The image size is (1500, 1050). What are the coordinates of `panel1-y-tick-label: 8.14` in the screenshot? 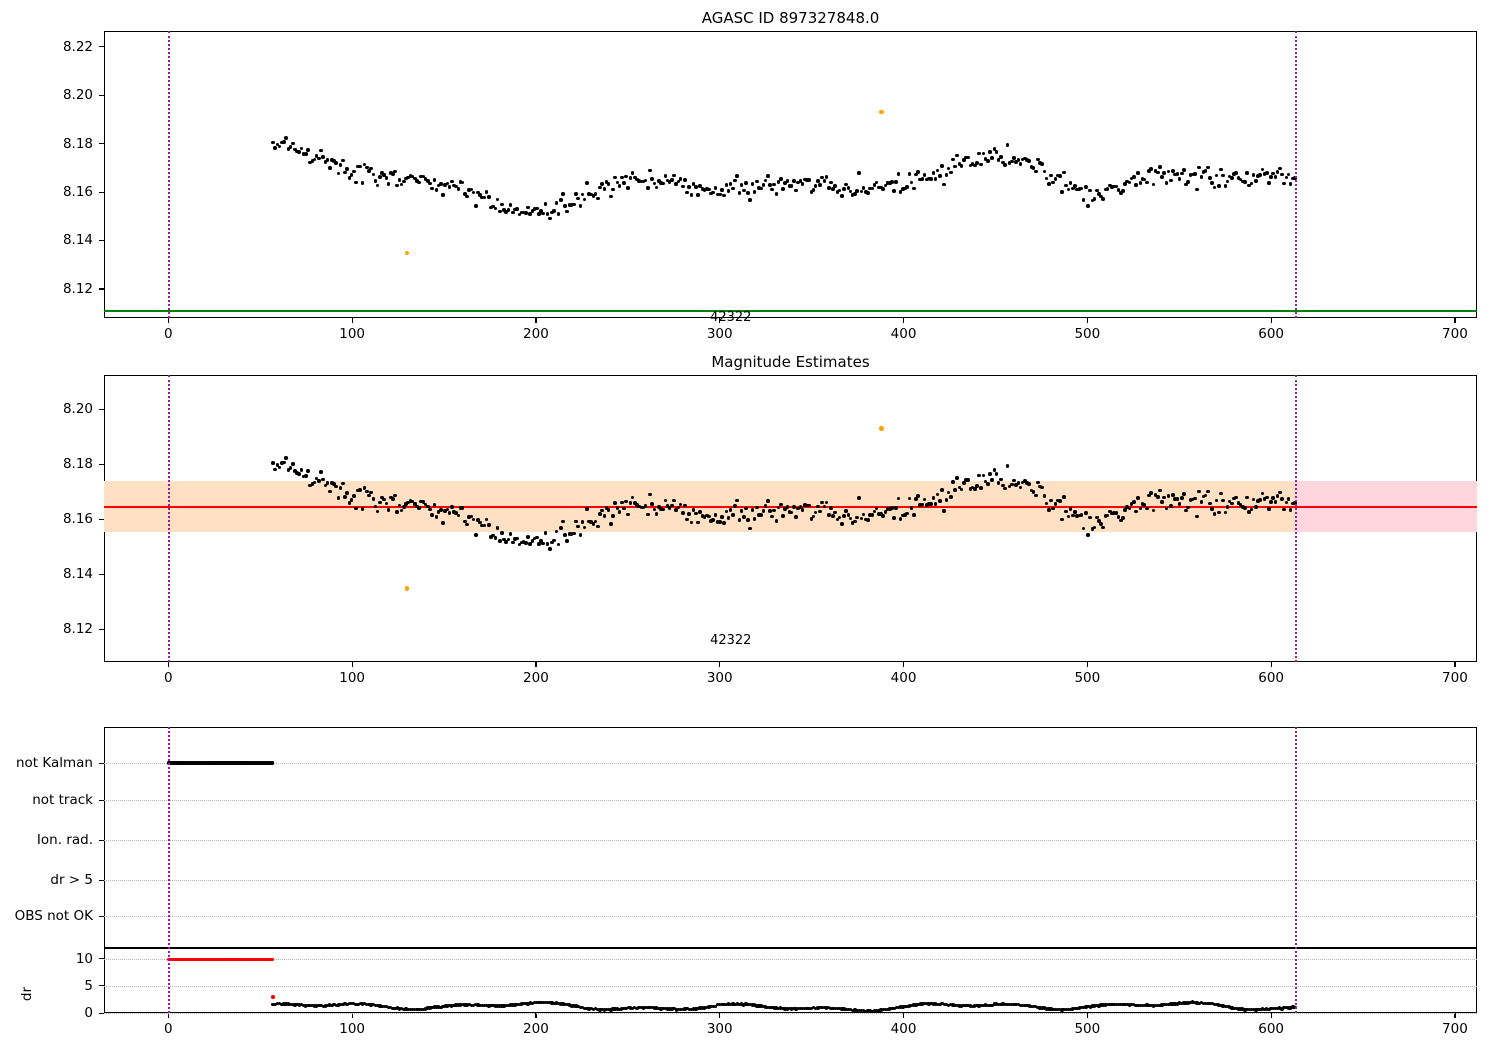 It's located at (77, 240).